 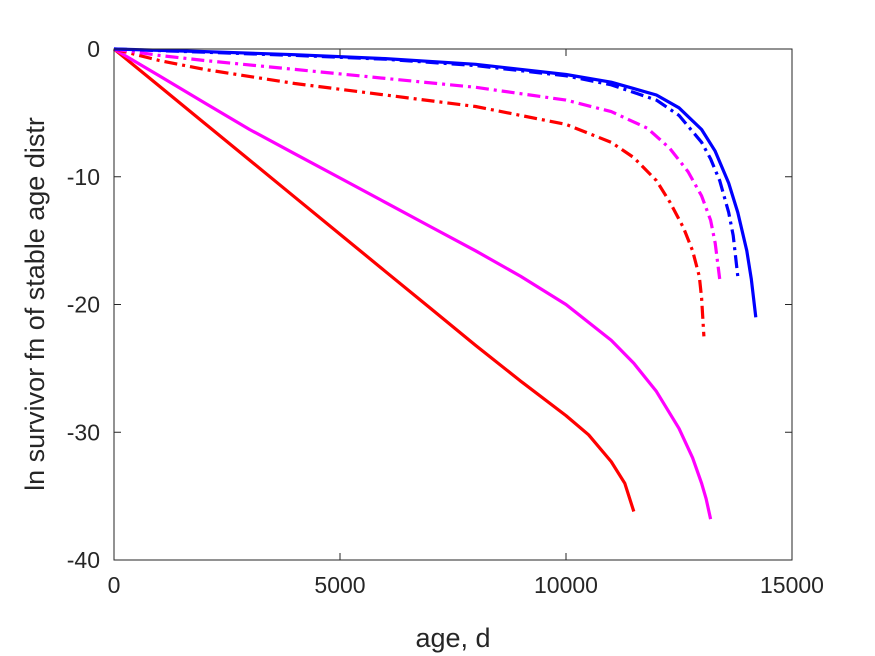 I want to click on y-axis-label: ln survivor fn of stable age distr, so click(x=35, y=304).